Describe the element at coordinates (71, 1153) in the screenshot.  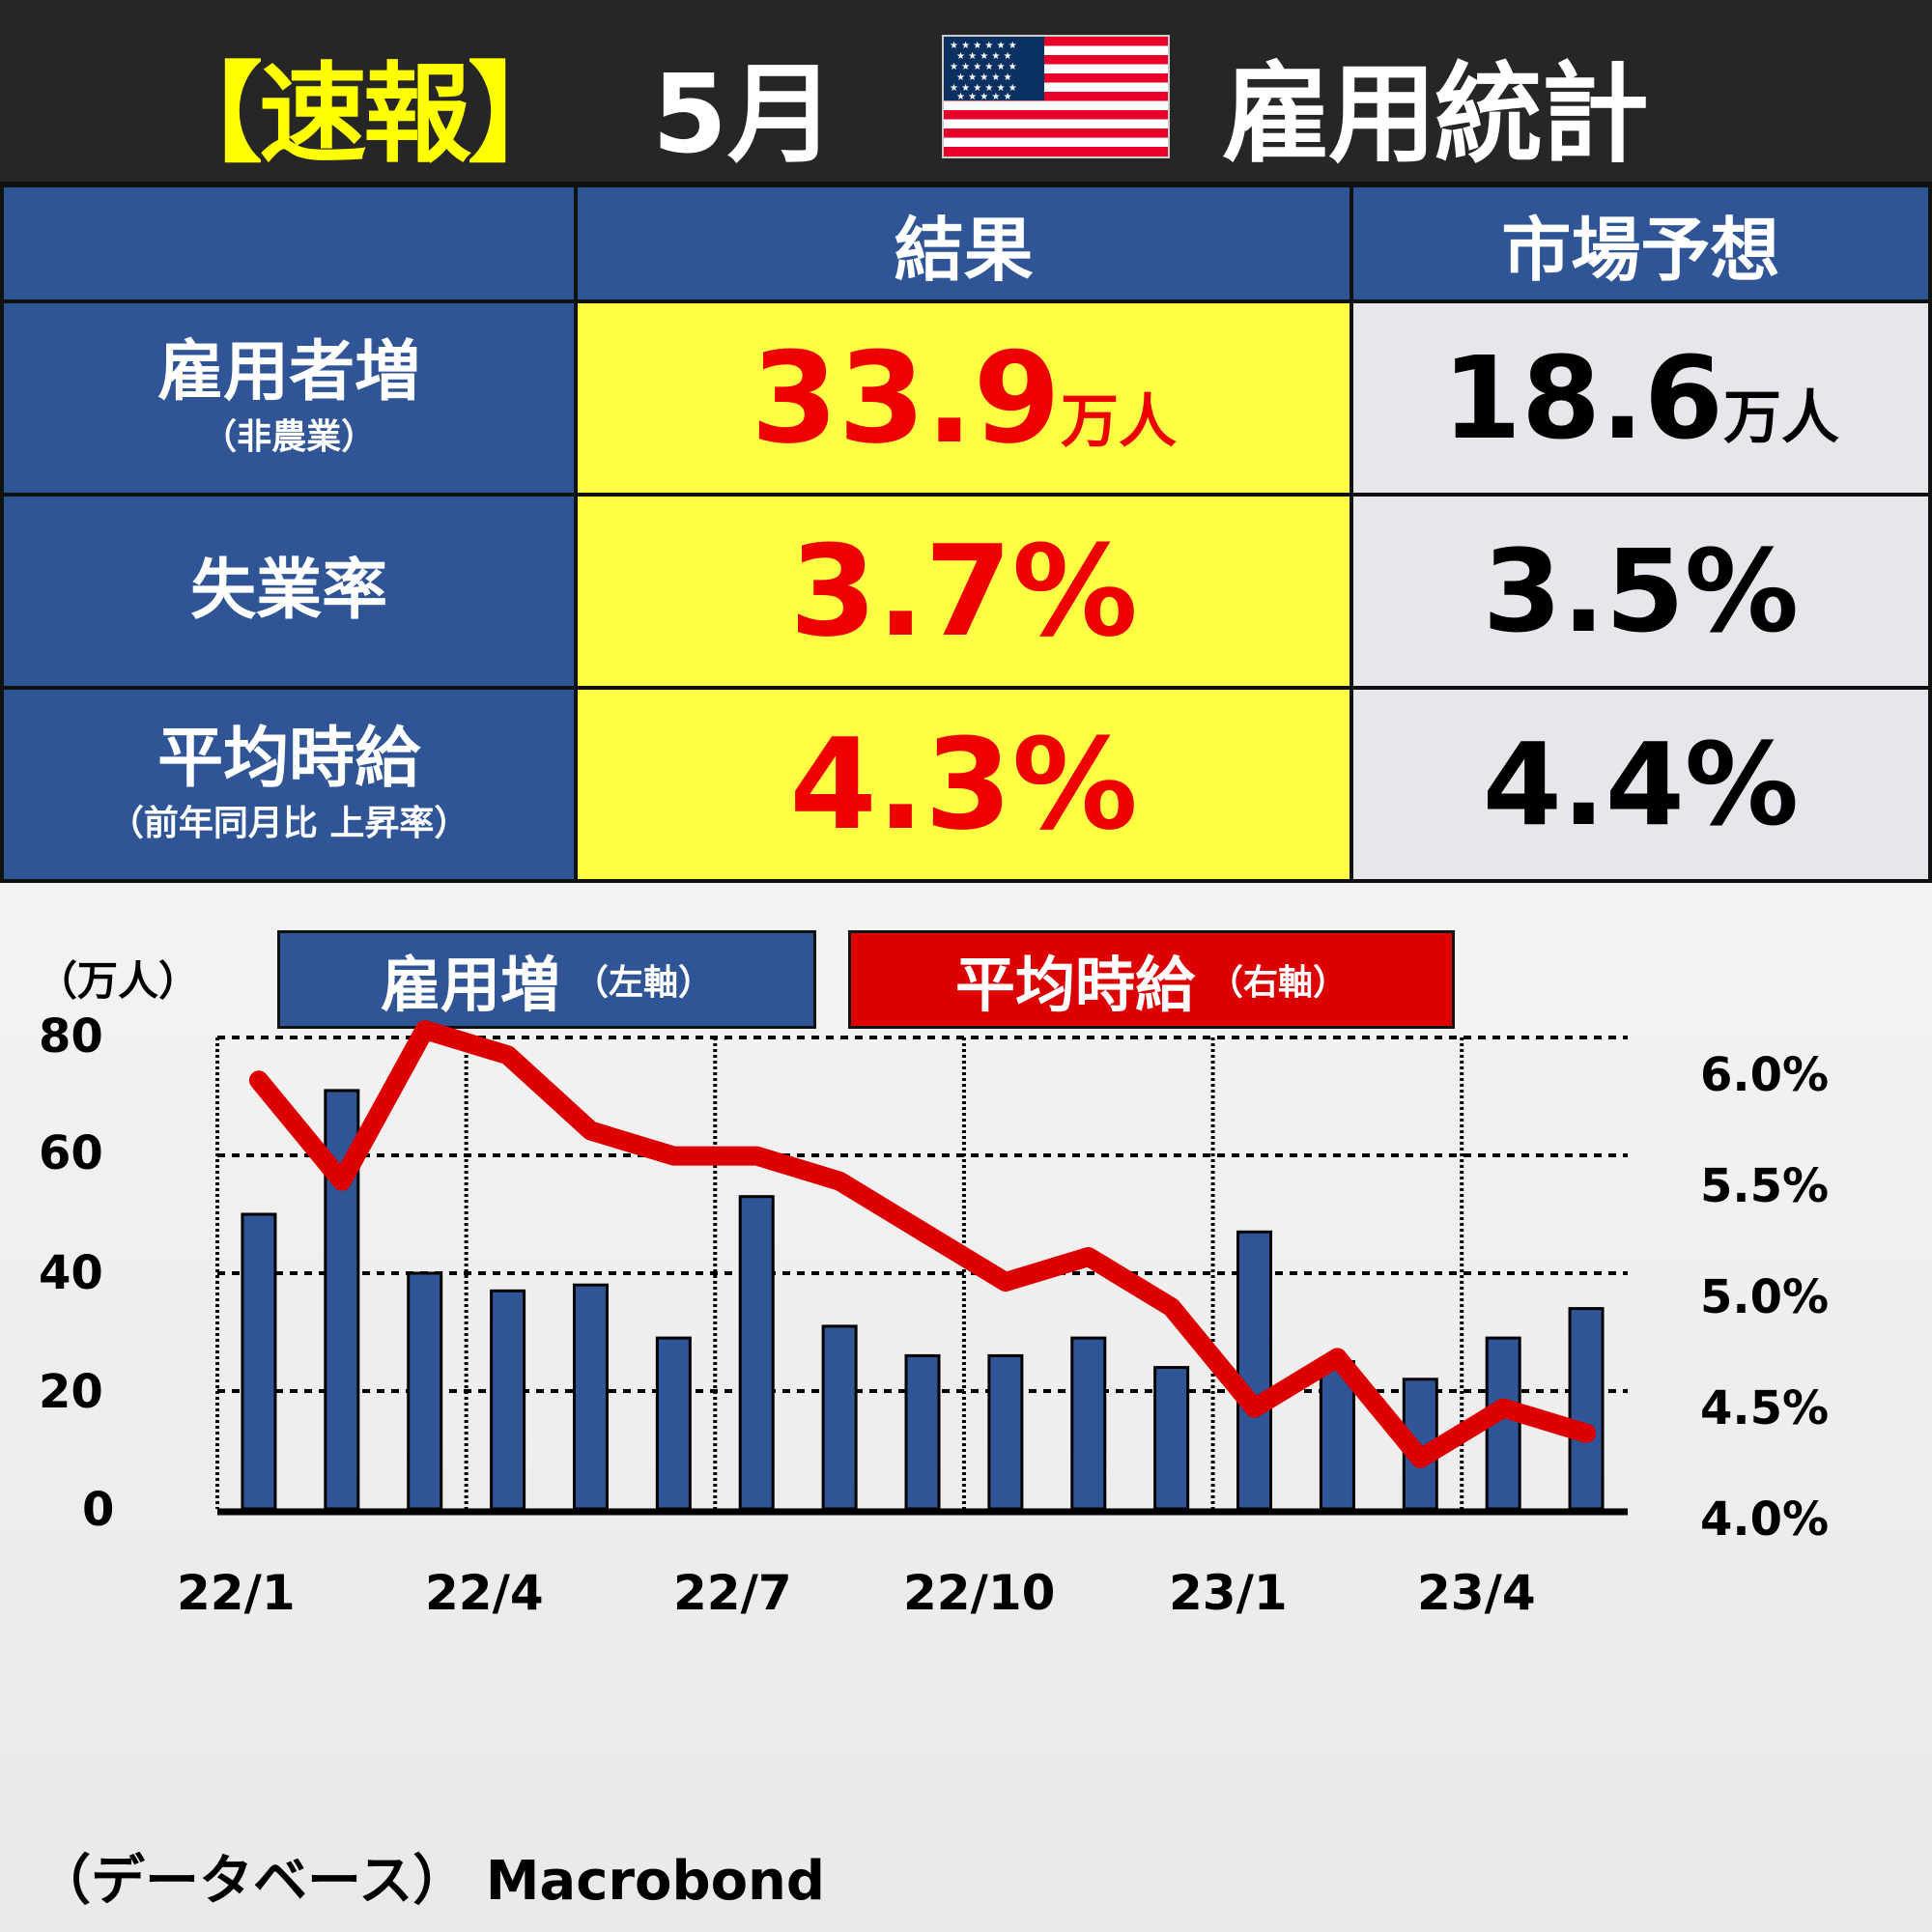
I see `left-tick: 60` at that location.